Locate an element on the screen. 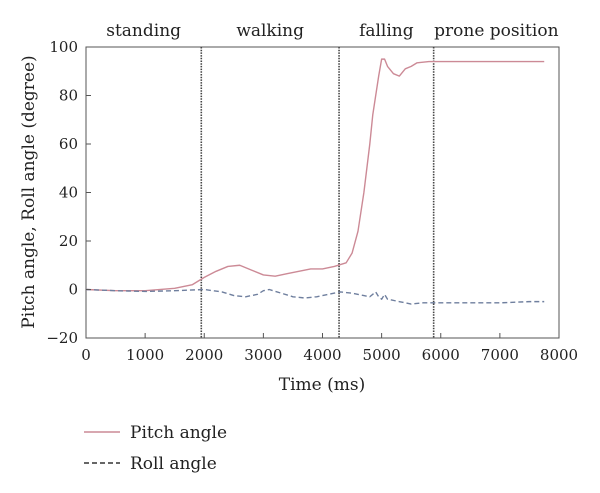 This screenshot has width=600, height=493. x-tick-label: 2000 is located at coordinates (204, 355).